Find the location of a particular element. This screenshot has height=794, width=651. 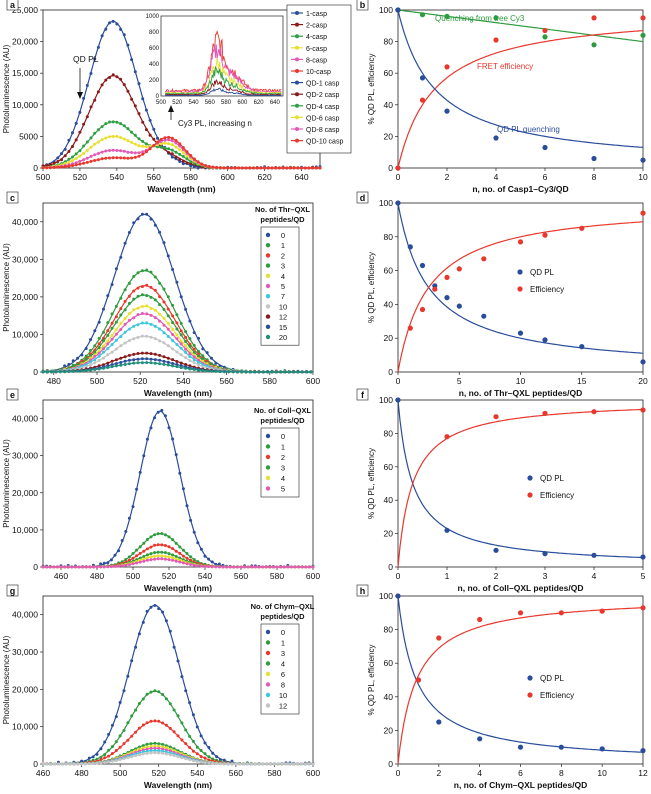

y-tick-label: 20 is located at coordinates (389, 730).